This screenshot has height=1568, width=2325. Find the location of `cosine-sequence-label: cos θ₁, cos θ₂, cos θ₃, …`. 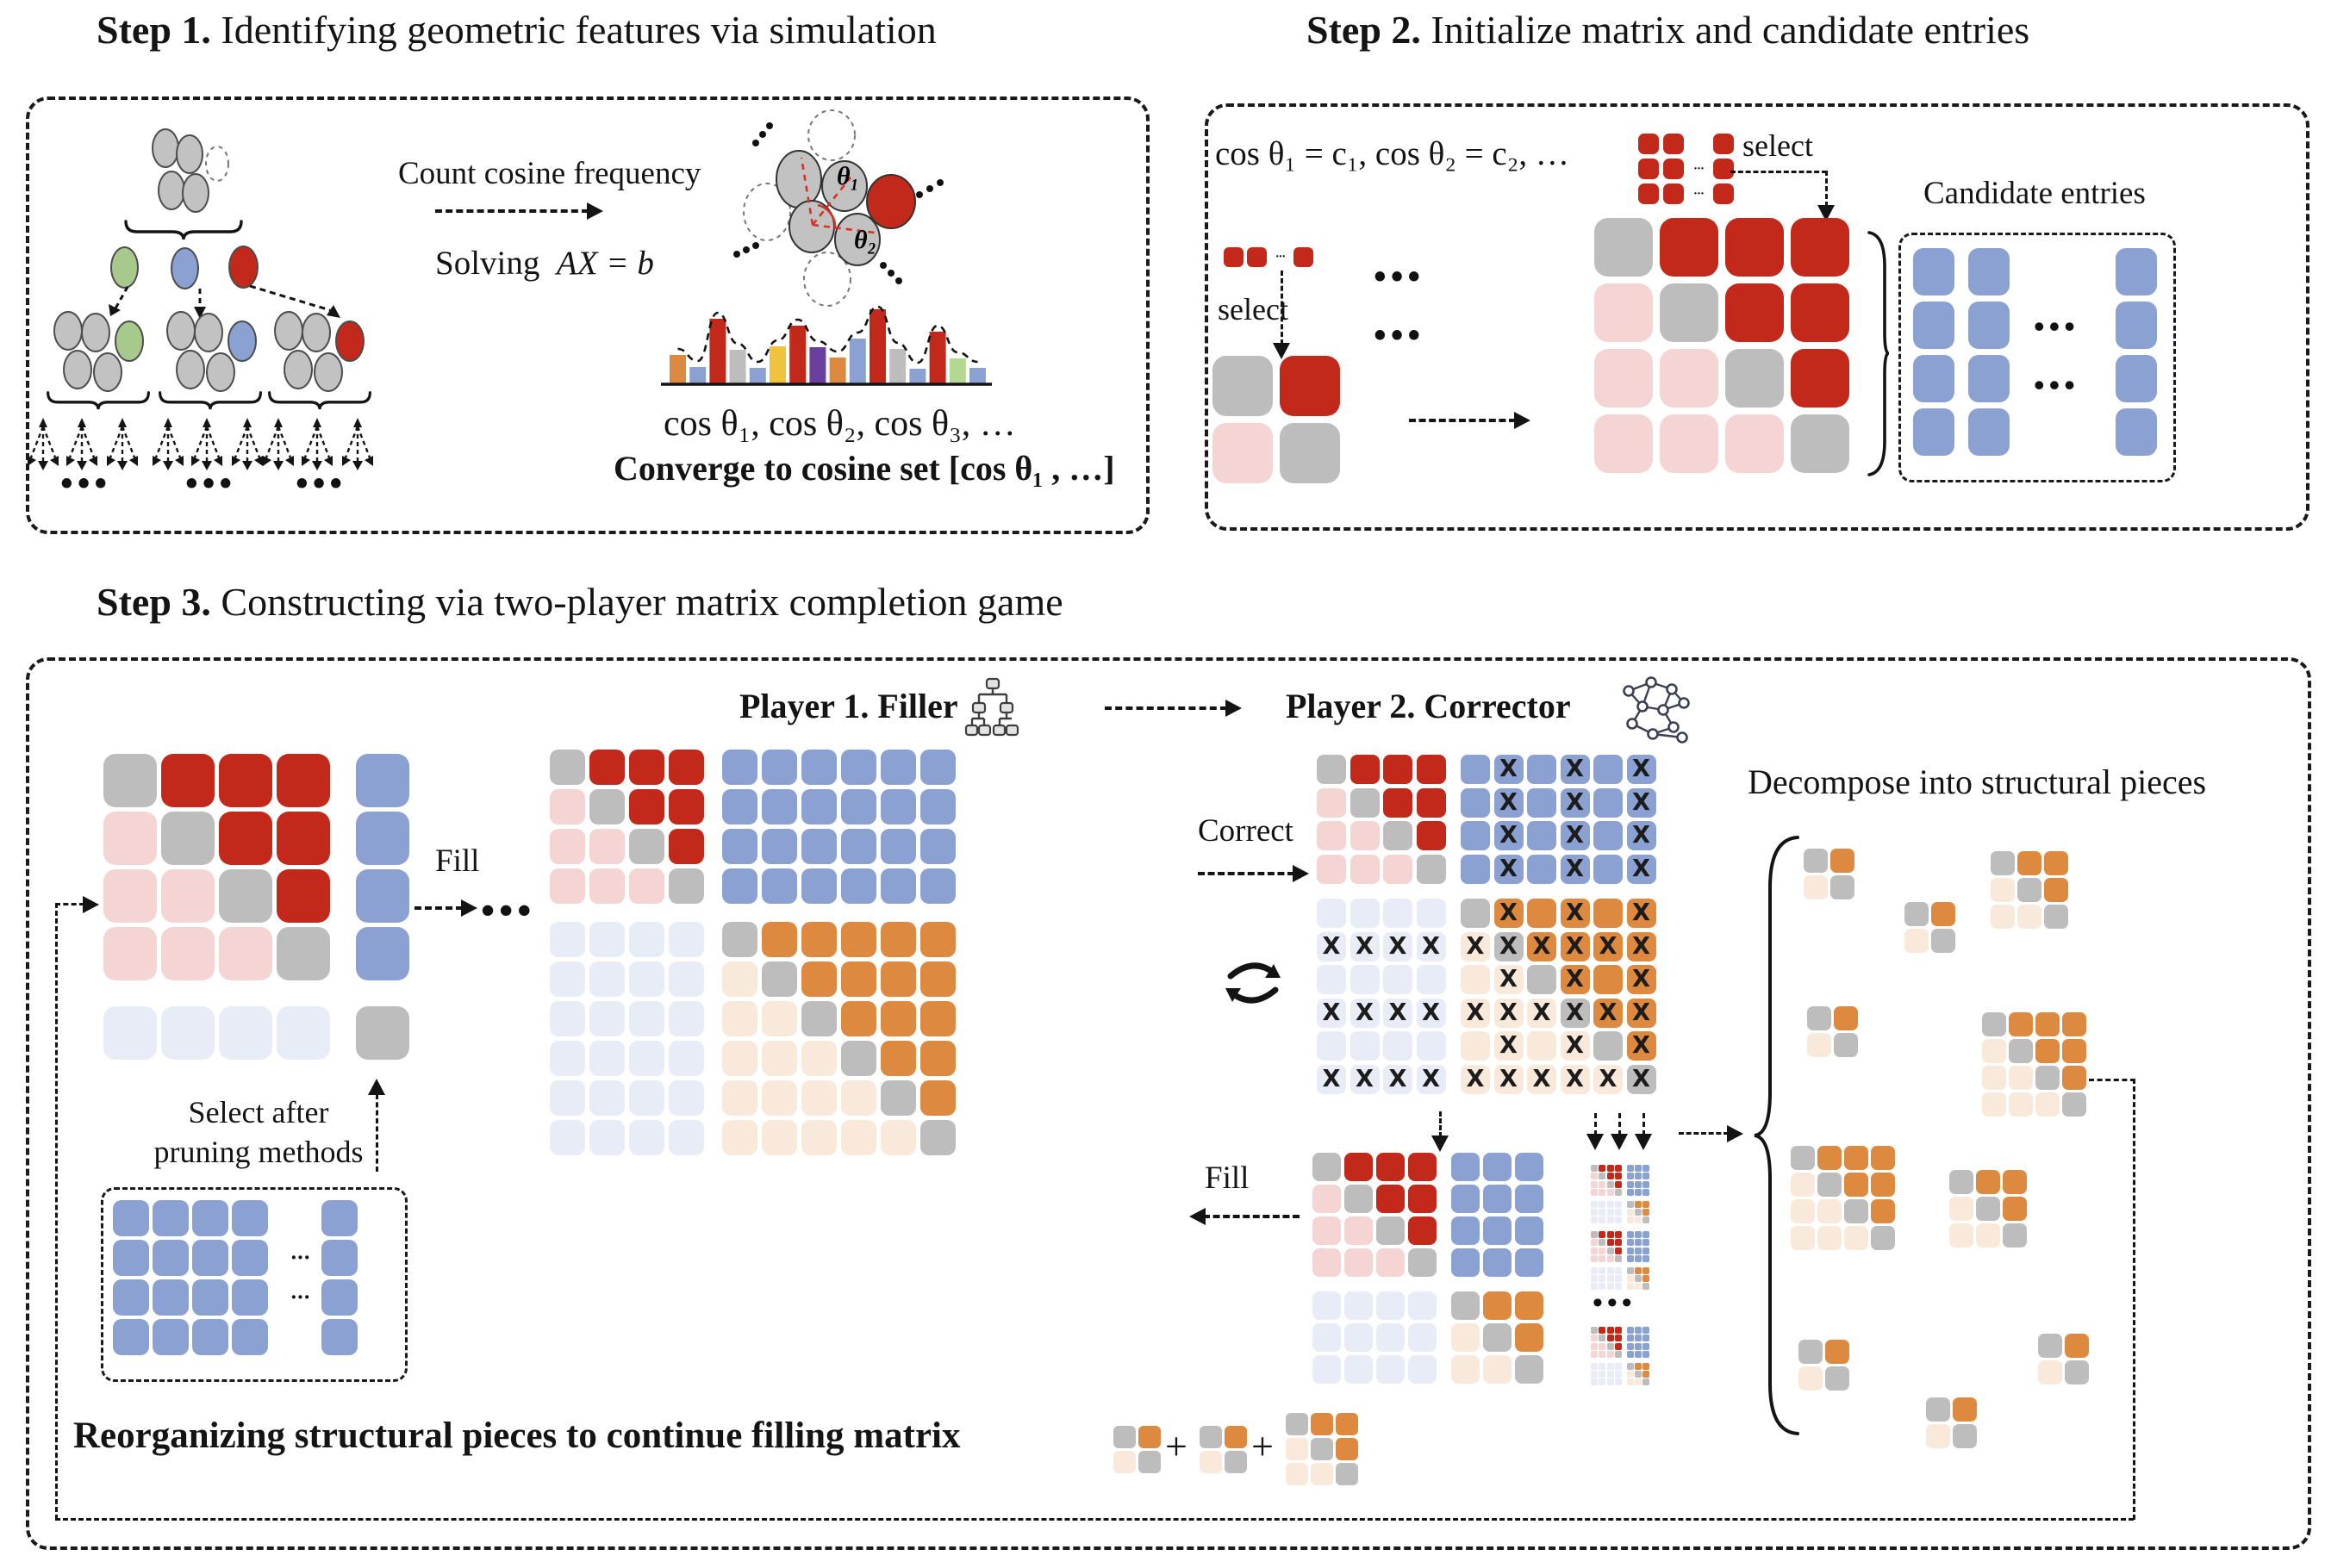

cosine-sequence-label: cos θ₁, cos θ₂, cos θ₃, … is located at coordinates (840, 424).